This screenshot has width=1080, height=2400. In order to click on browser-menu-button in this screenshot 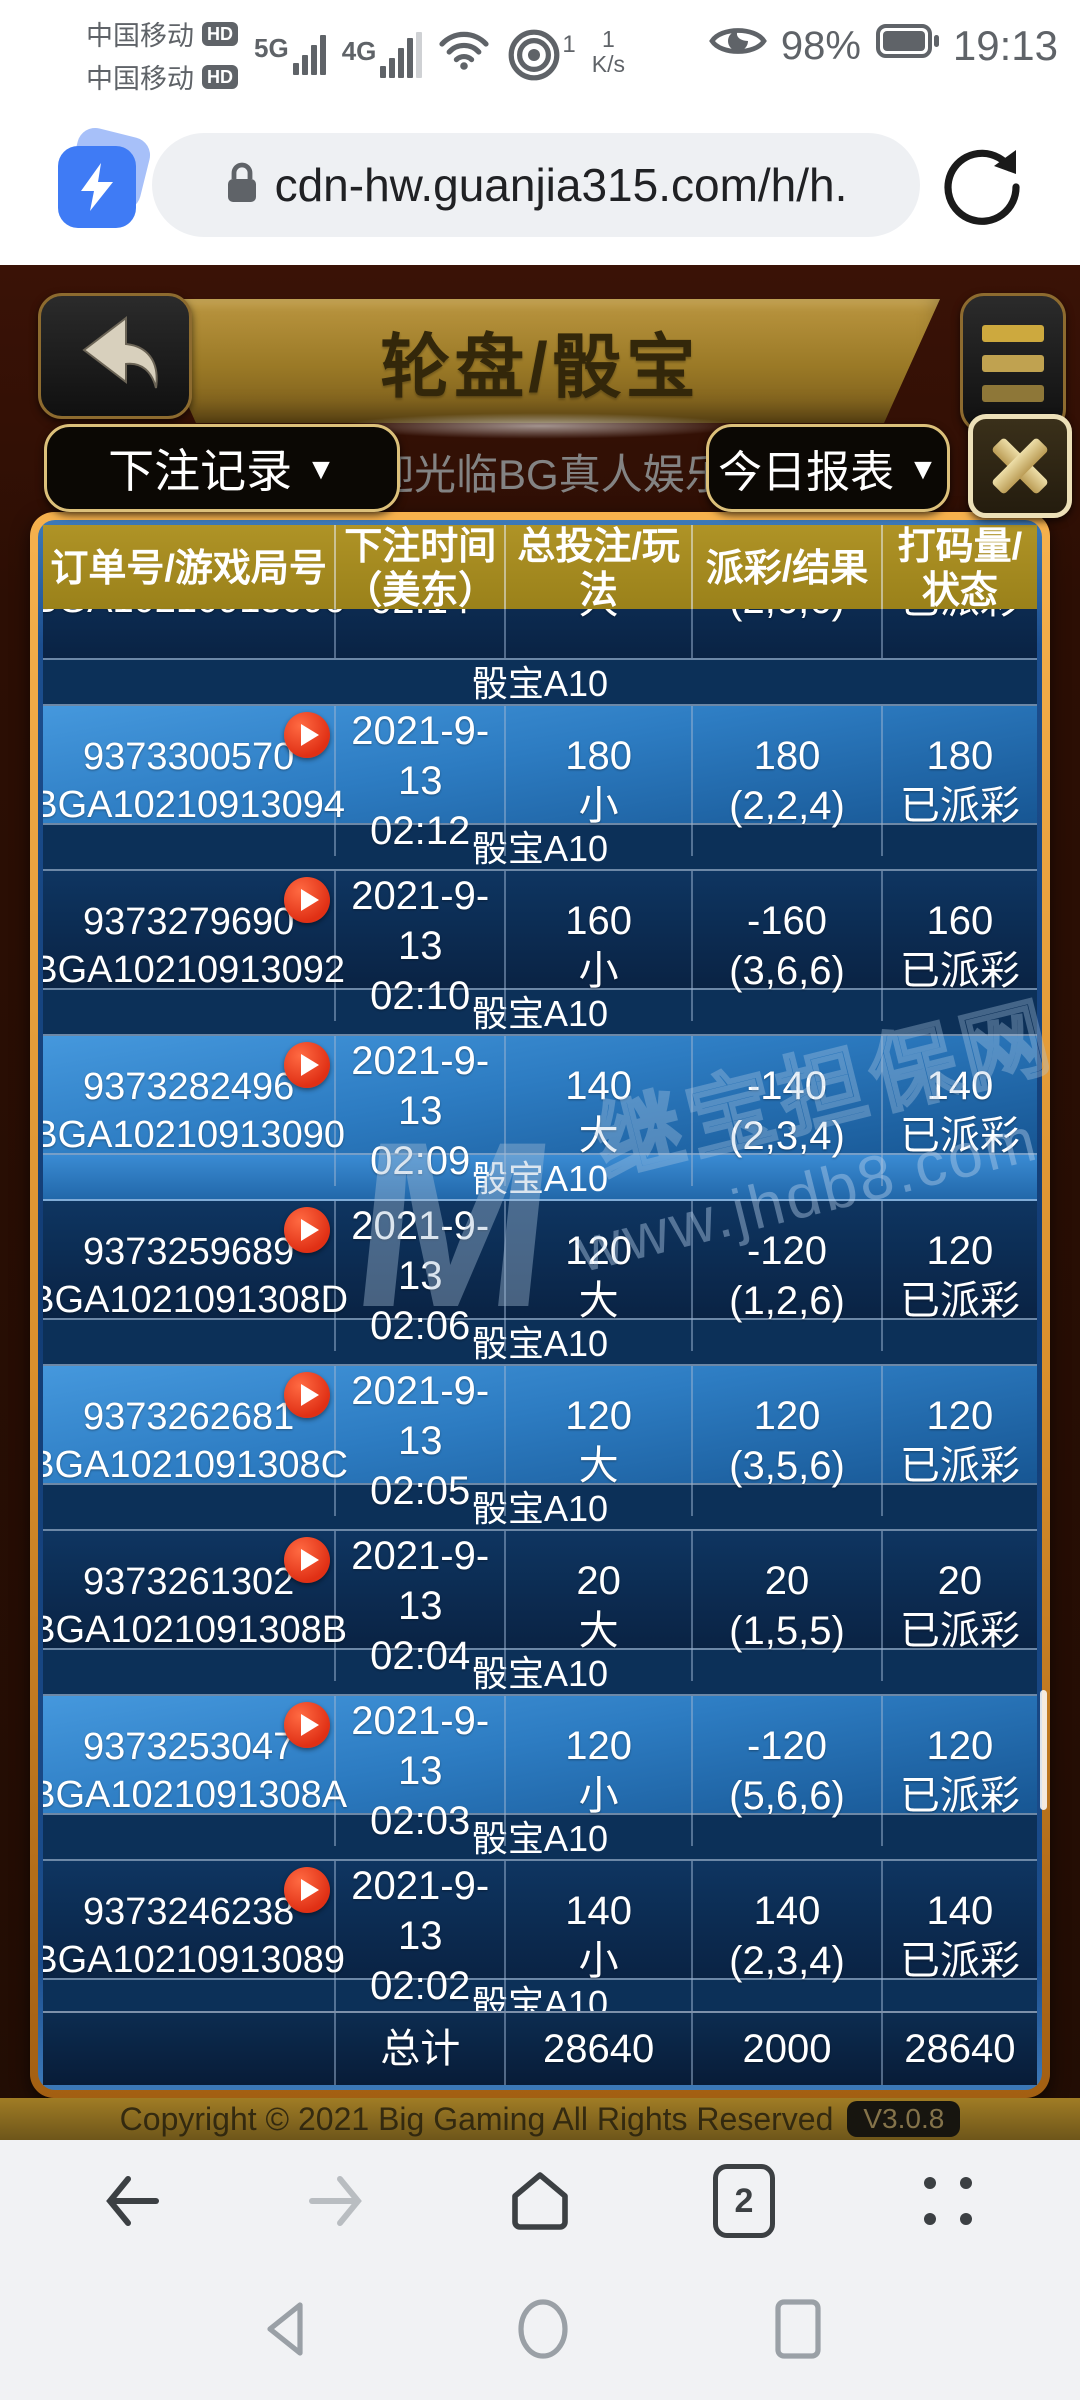, I will do `click(948, 2201)`.